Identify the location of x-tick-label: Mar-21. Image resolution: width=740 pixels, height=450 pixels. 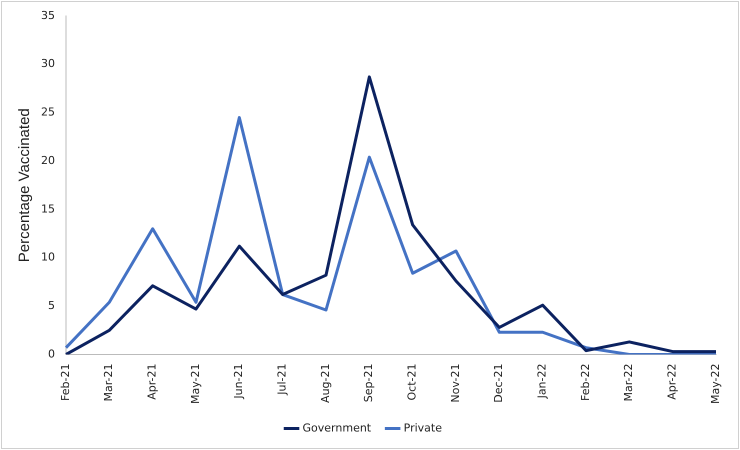
(109, 382).